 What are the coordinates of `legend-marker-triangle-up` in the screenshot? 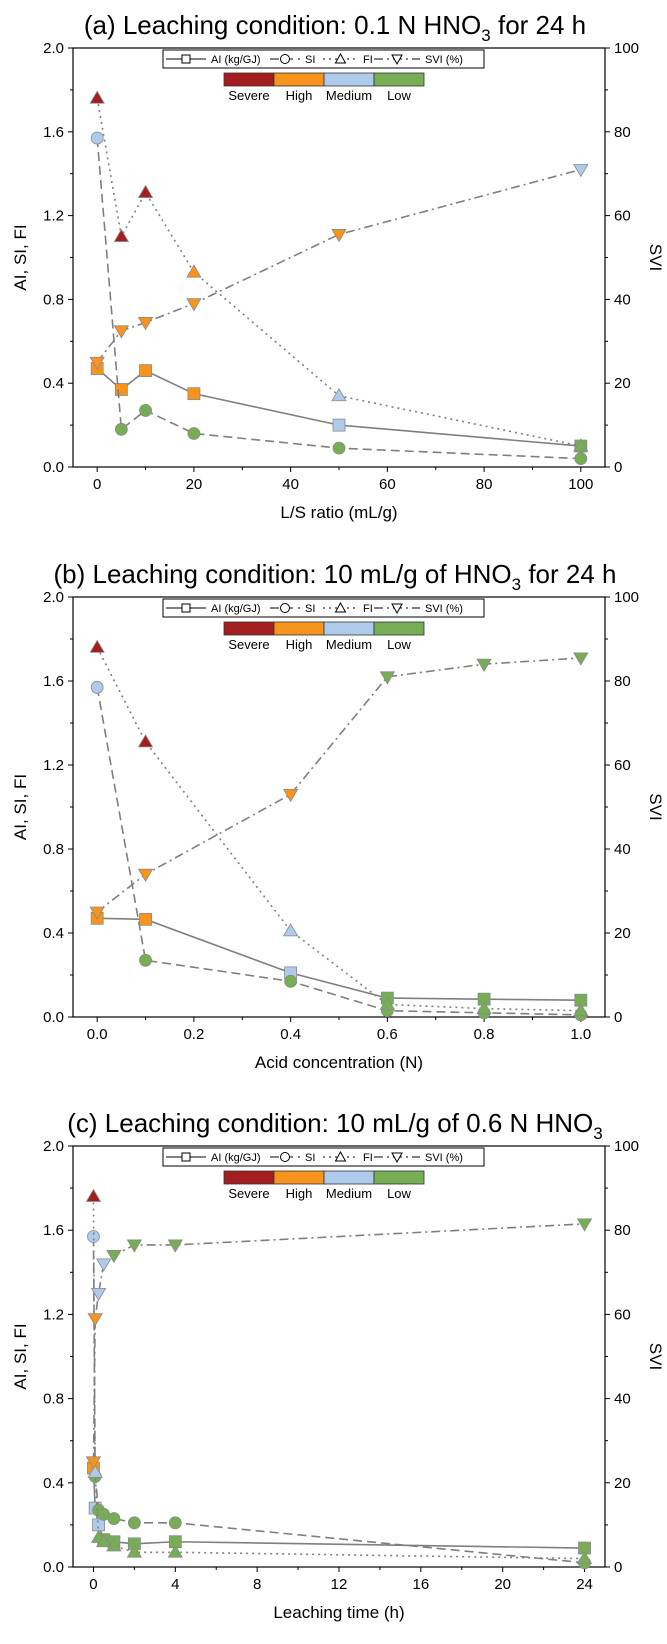 It's located at (340, 58).